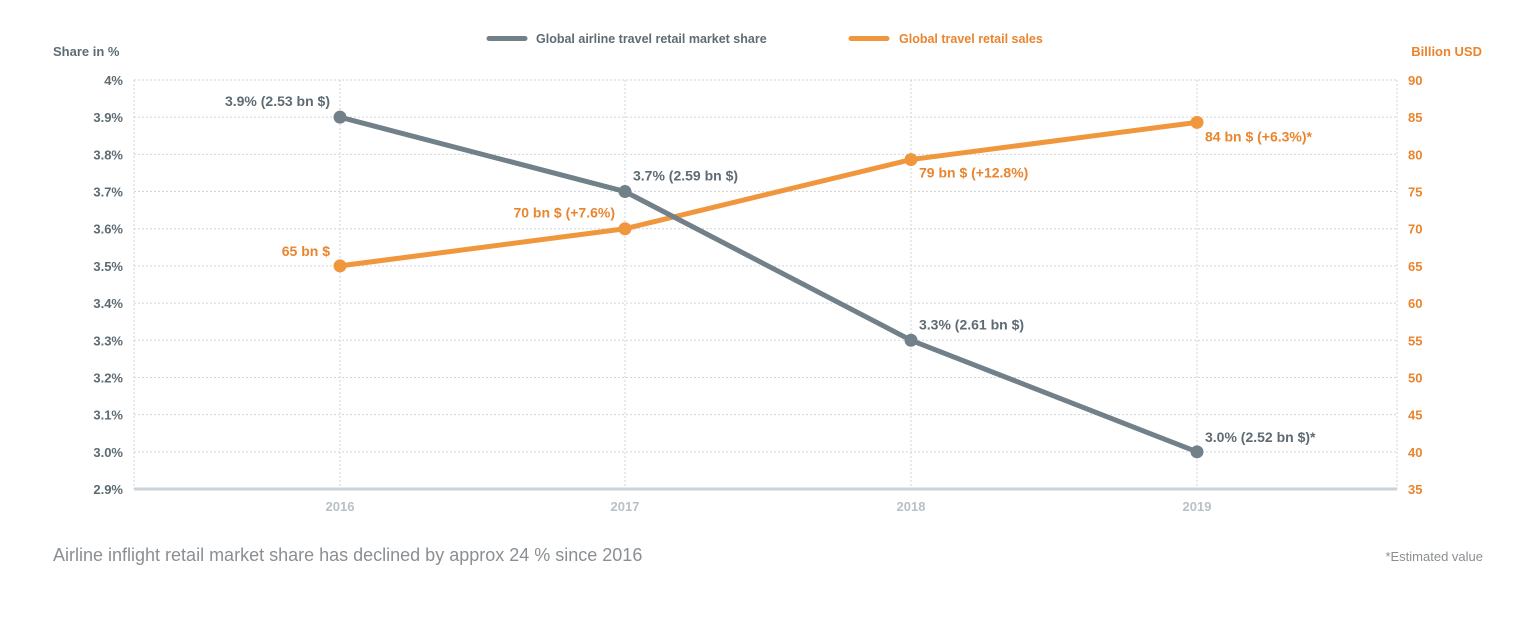 The height and width of the screenshot is (618, 1533). What do you see at coordinates (1415, 340) in the screenshot?
I see `y-right-tick-label: 55` at bounding box center [1415, 340].